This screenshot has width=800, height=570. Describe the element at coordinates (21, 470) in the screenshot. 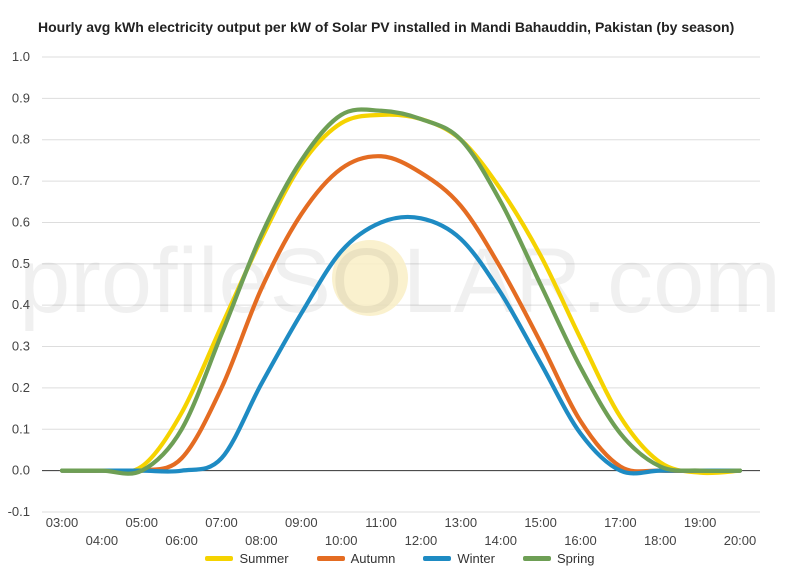

I see `y-tick-label: 0.0` at that location.